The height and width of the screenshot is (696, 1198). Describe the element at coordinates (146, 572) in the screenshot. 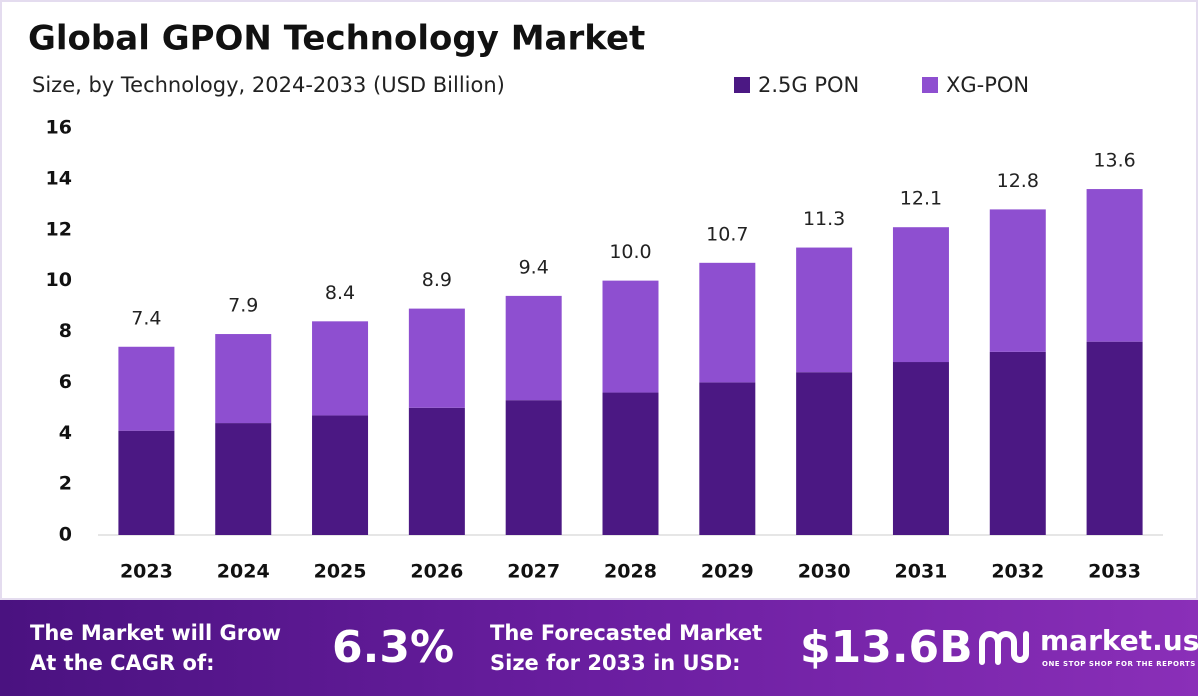

I see `x-tick-label: 2023` at that location.